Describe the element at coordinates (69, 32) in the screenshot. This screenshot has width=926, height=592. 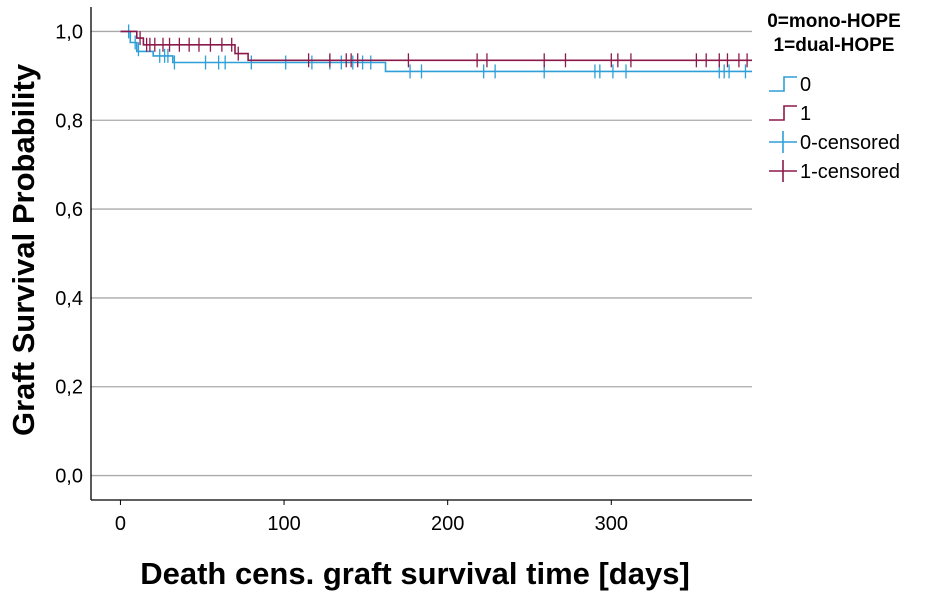
I see `y-tick-label: 1,0` at that location.